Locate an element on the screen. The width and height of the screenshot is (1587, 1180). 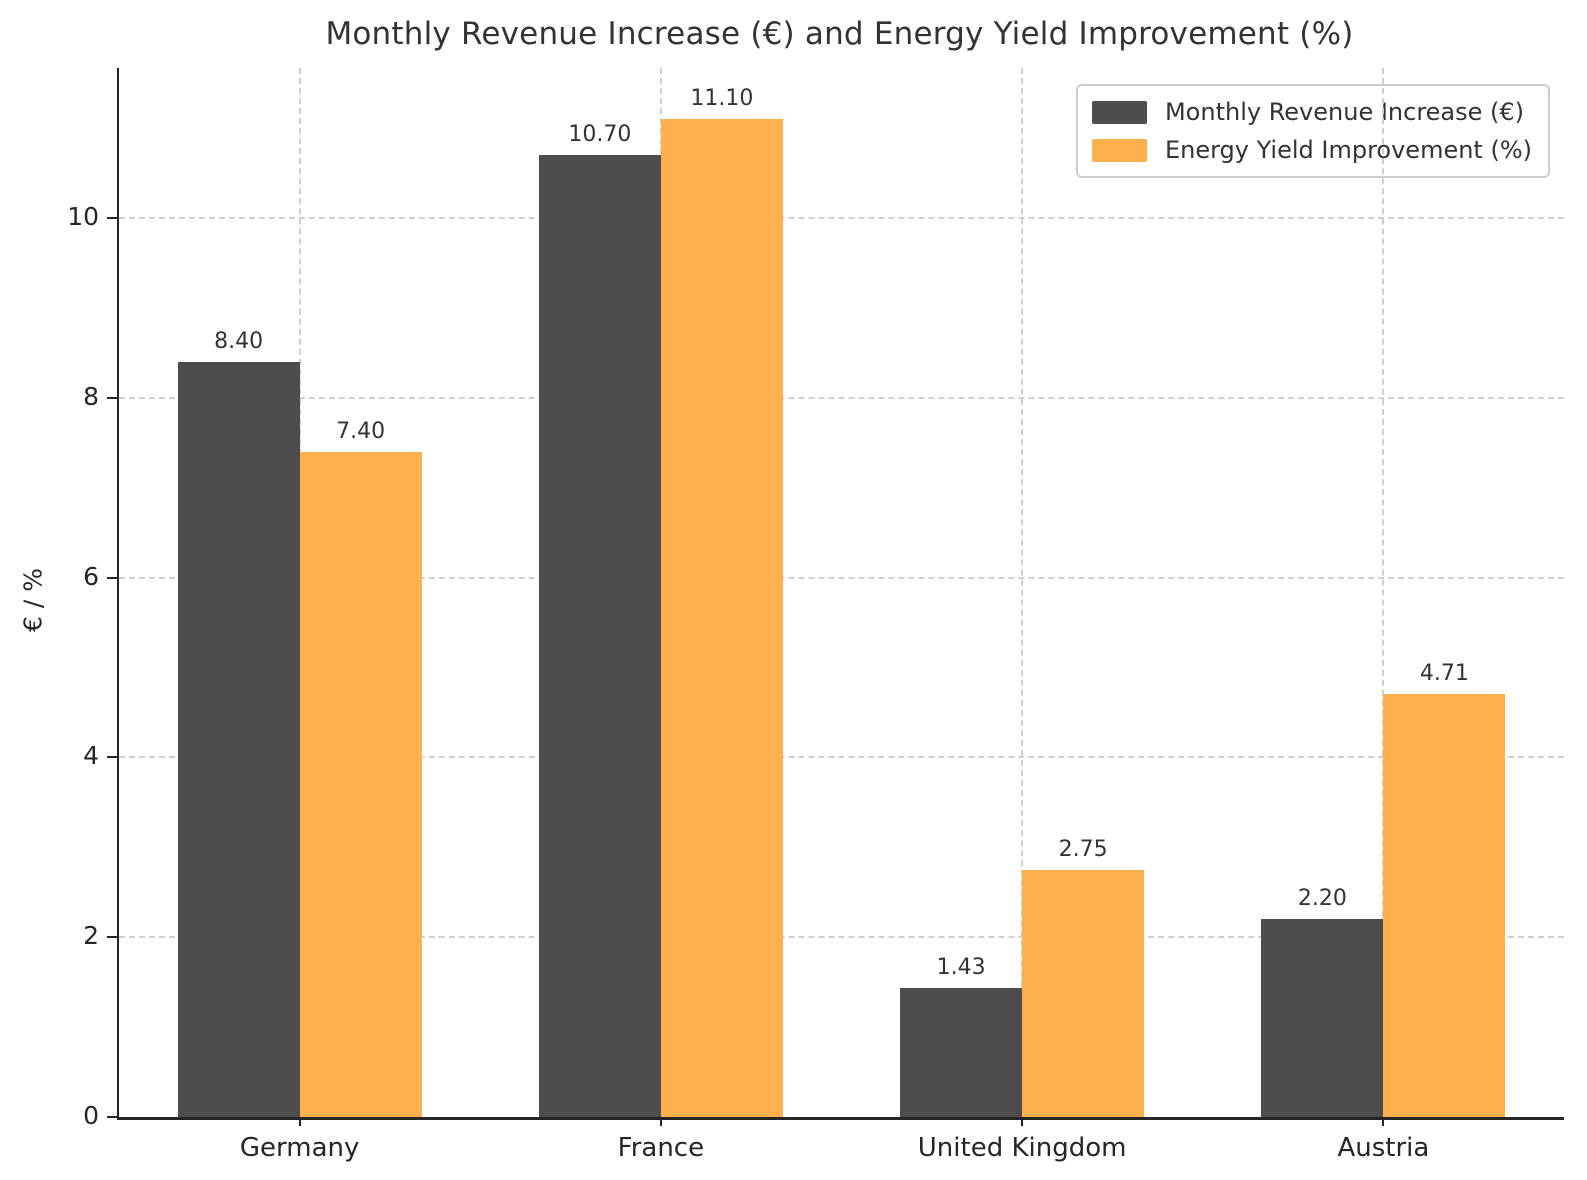
legend-item: Monthly Revenue Increase (€) is located at coordinates (1311, 112).